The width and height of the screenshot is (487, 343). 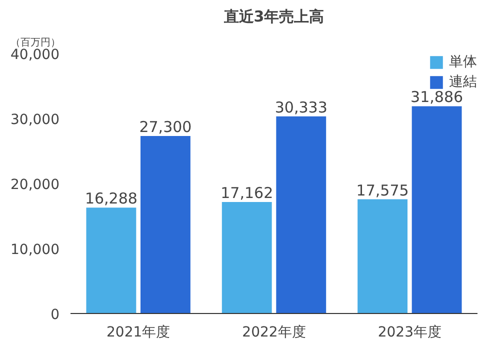 What do you see at coordinates (35, 185) in the screenshot?
I see `y-tick-label: 20,000` at bounding box center [35, 185].